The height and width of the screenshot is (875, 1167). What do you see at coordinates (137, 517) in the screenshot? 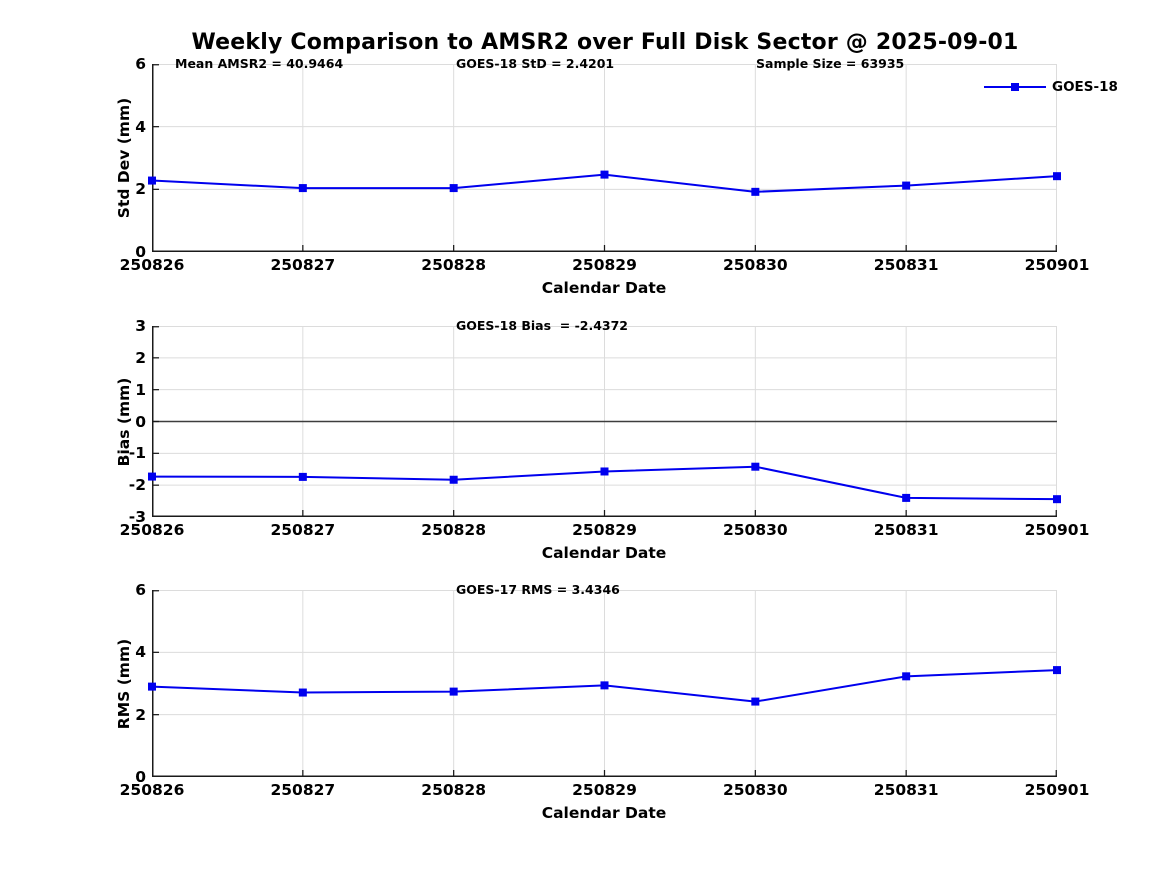
I see `y-tick-label: -3` at bounding box center [137, 517].